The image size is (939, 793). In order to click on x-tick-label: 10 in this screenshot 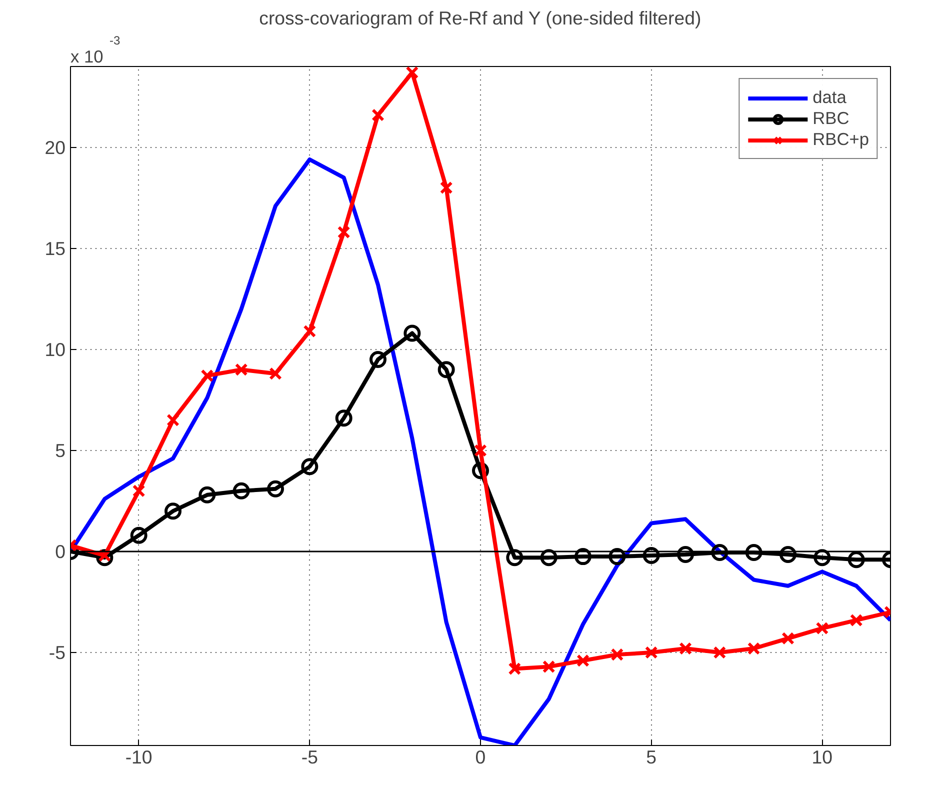, I will do `click(822, 757)`.